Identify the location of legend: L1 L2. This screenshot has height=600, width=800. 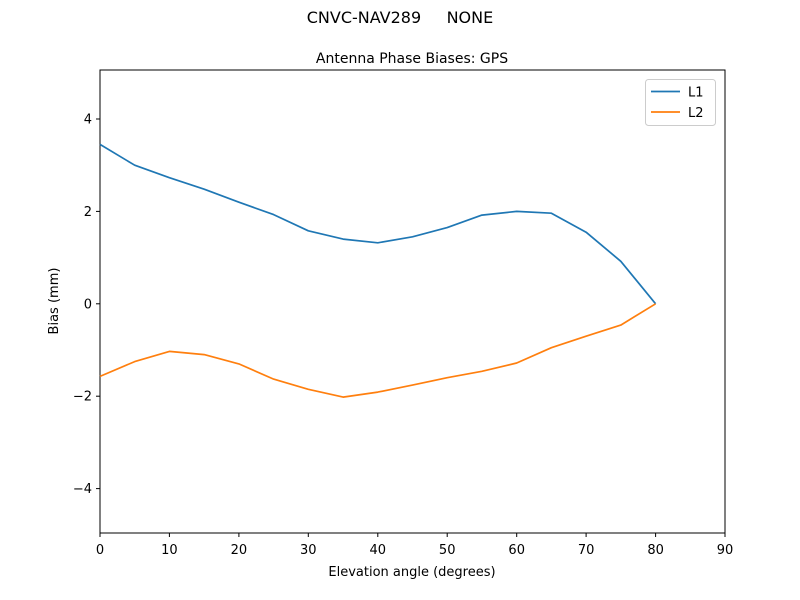
(680, 102).